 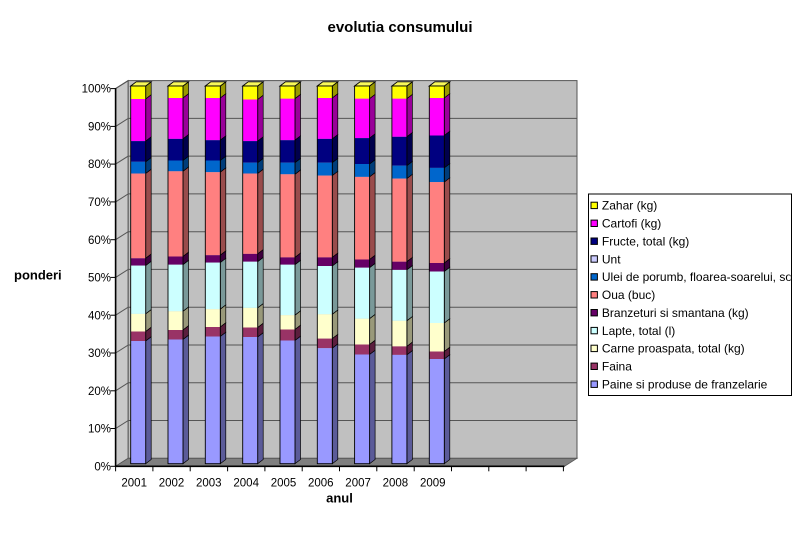 I want to click on svg-text: Zahar (kg), so click(x=629, y=206).